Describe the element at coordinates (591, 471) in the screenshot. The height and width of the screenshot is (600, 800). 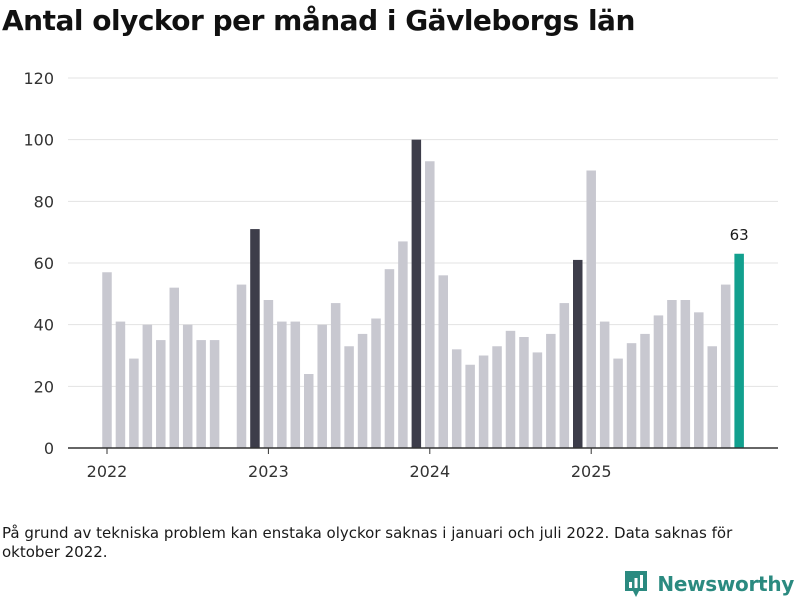
I see `x-tick-label: 2025` at that location.